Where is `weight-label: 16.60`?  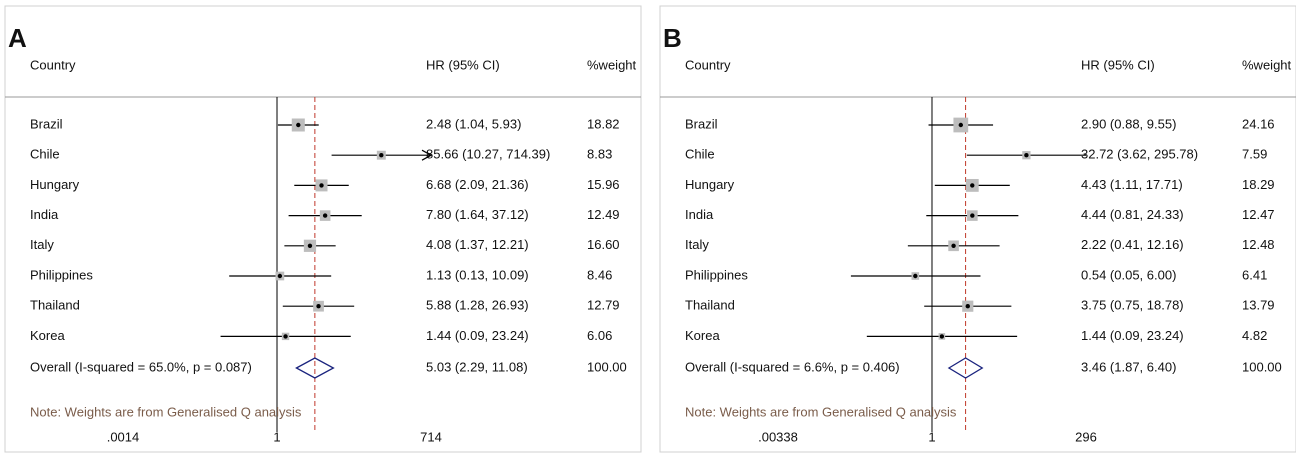 weight-label: 16.60 is located at coordinates (603, 244).